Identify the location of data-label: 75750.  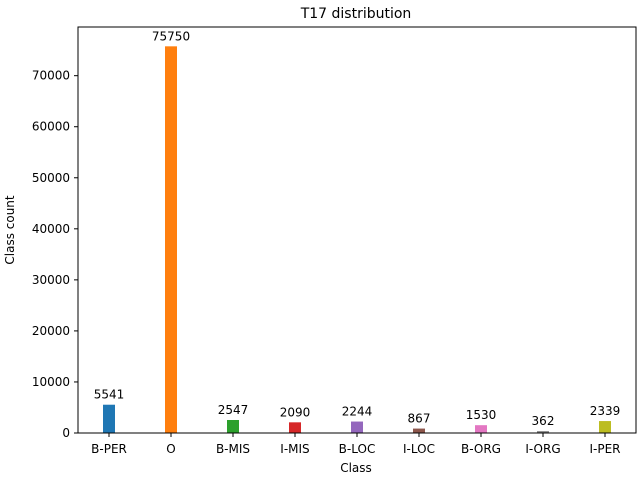
(171, 36).